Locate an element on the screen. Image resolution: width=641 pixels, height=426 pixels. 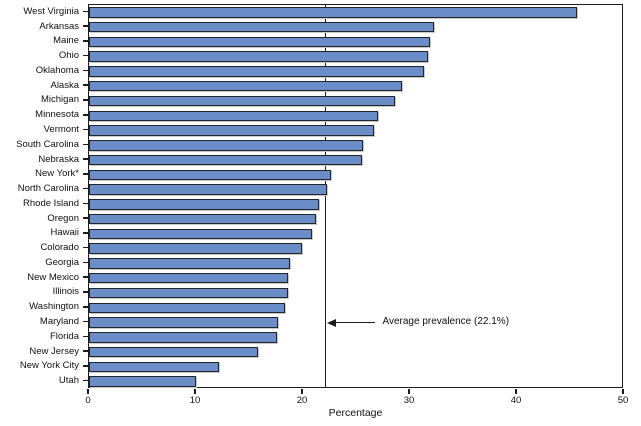
category-label-ohio: Ohio is located at coordinates (68, 56).